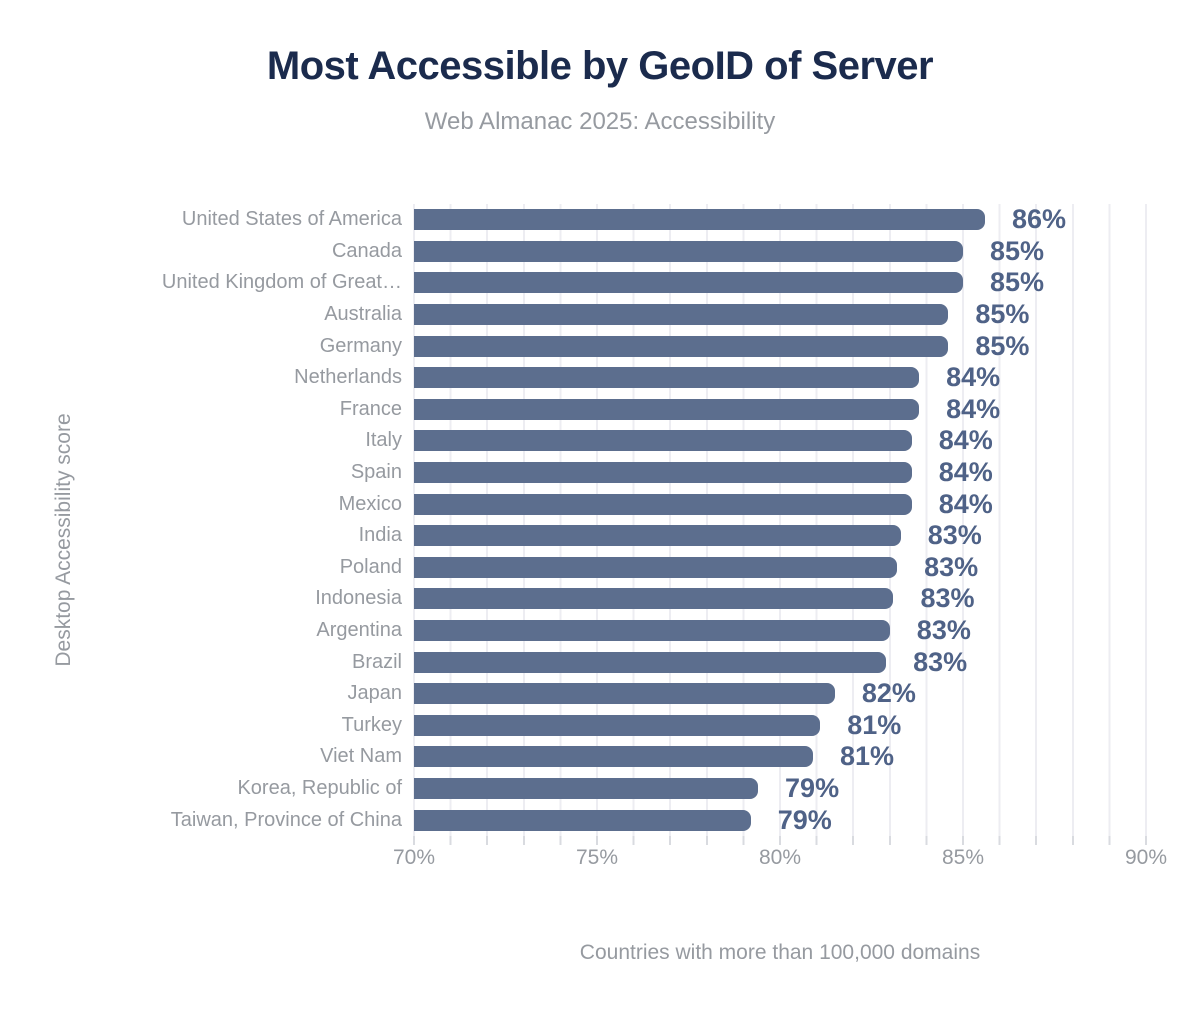  I want to click on category-label: Poland, so click(370, 566).